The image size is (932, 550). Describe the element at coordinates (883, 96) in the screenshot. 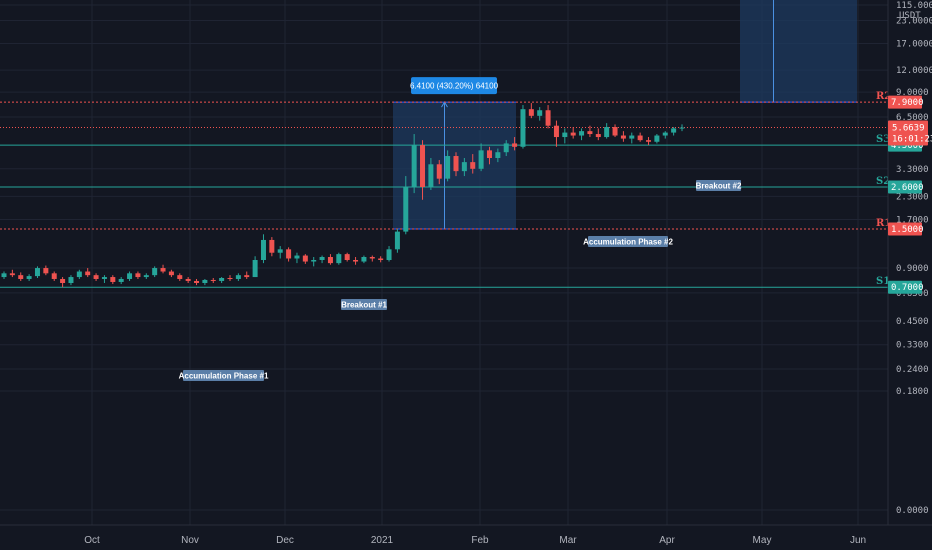

I see `level-label-r2: R2` at that location.